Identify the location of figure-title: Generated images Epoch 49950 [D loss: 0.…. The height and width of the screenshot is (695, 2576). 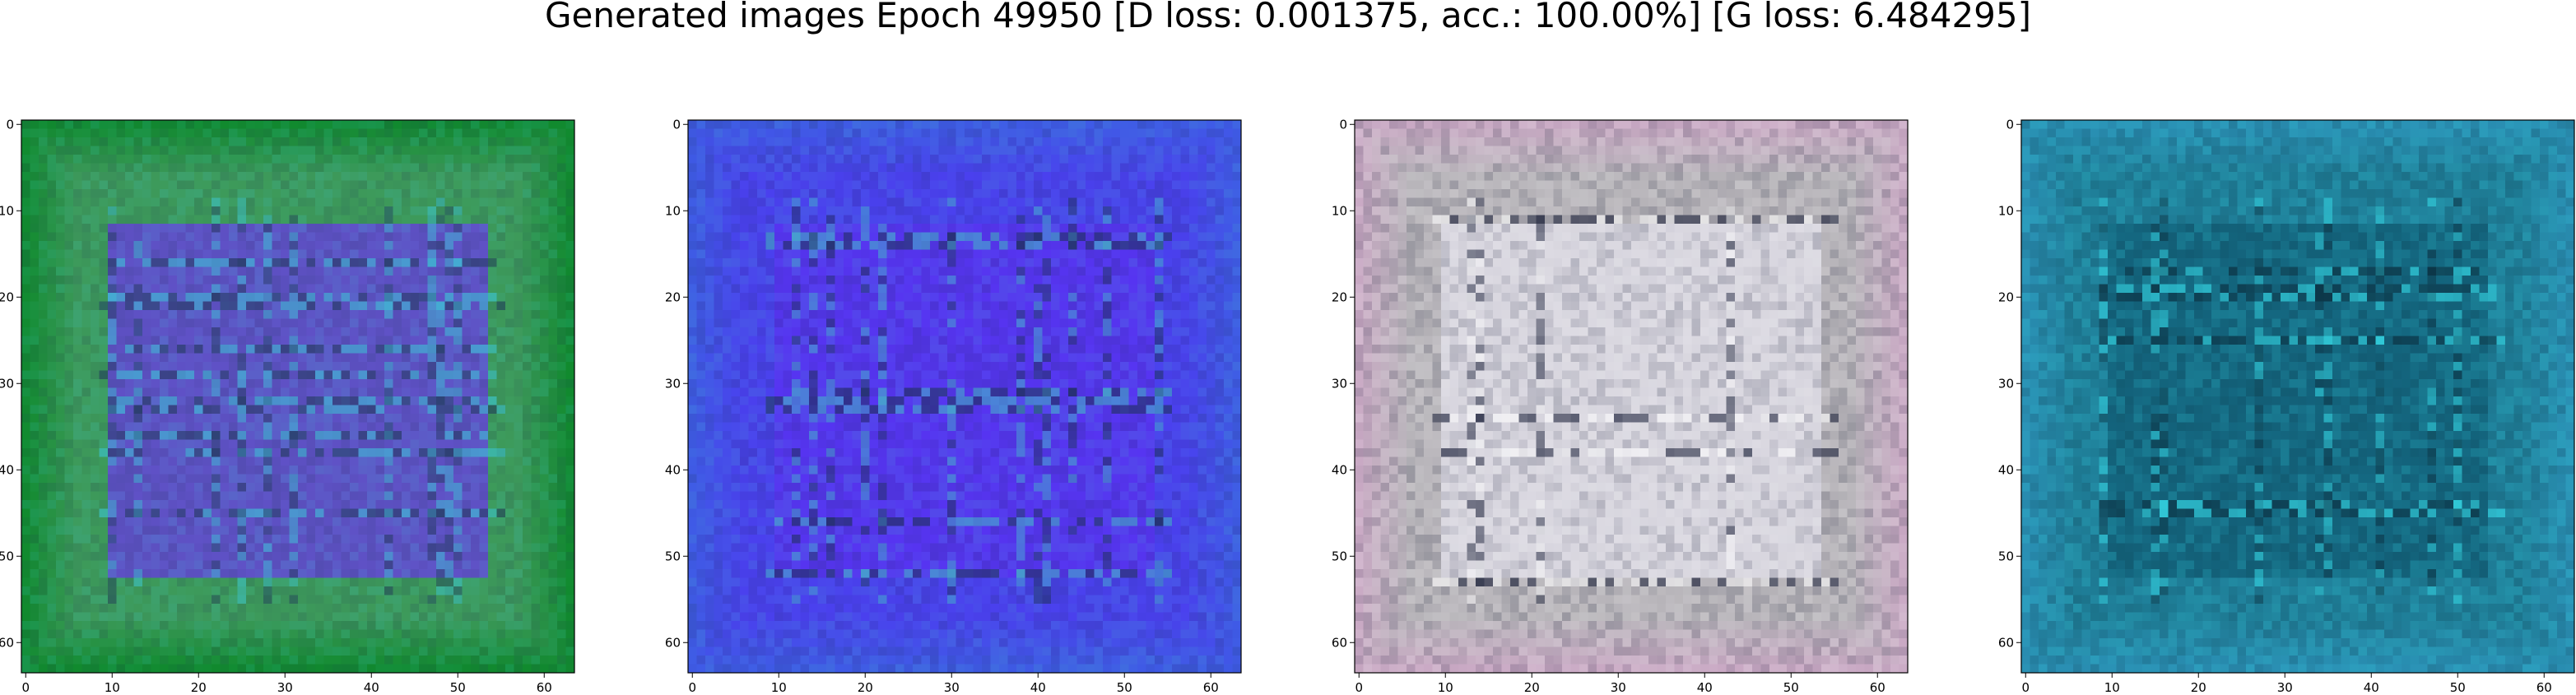
(1288, 17).